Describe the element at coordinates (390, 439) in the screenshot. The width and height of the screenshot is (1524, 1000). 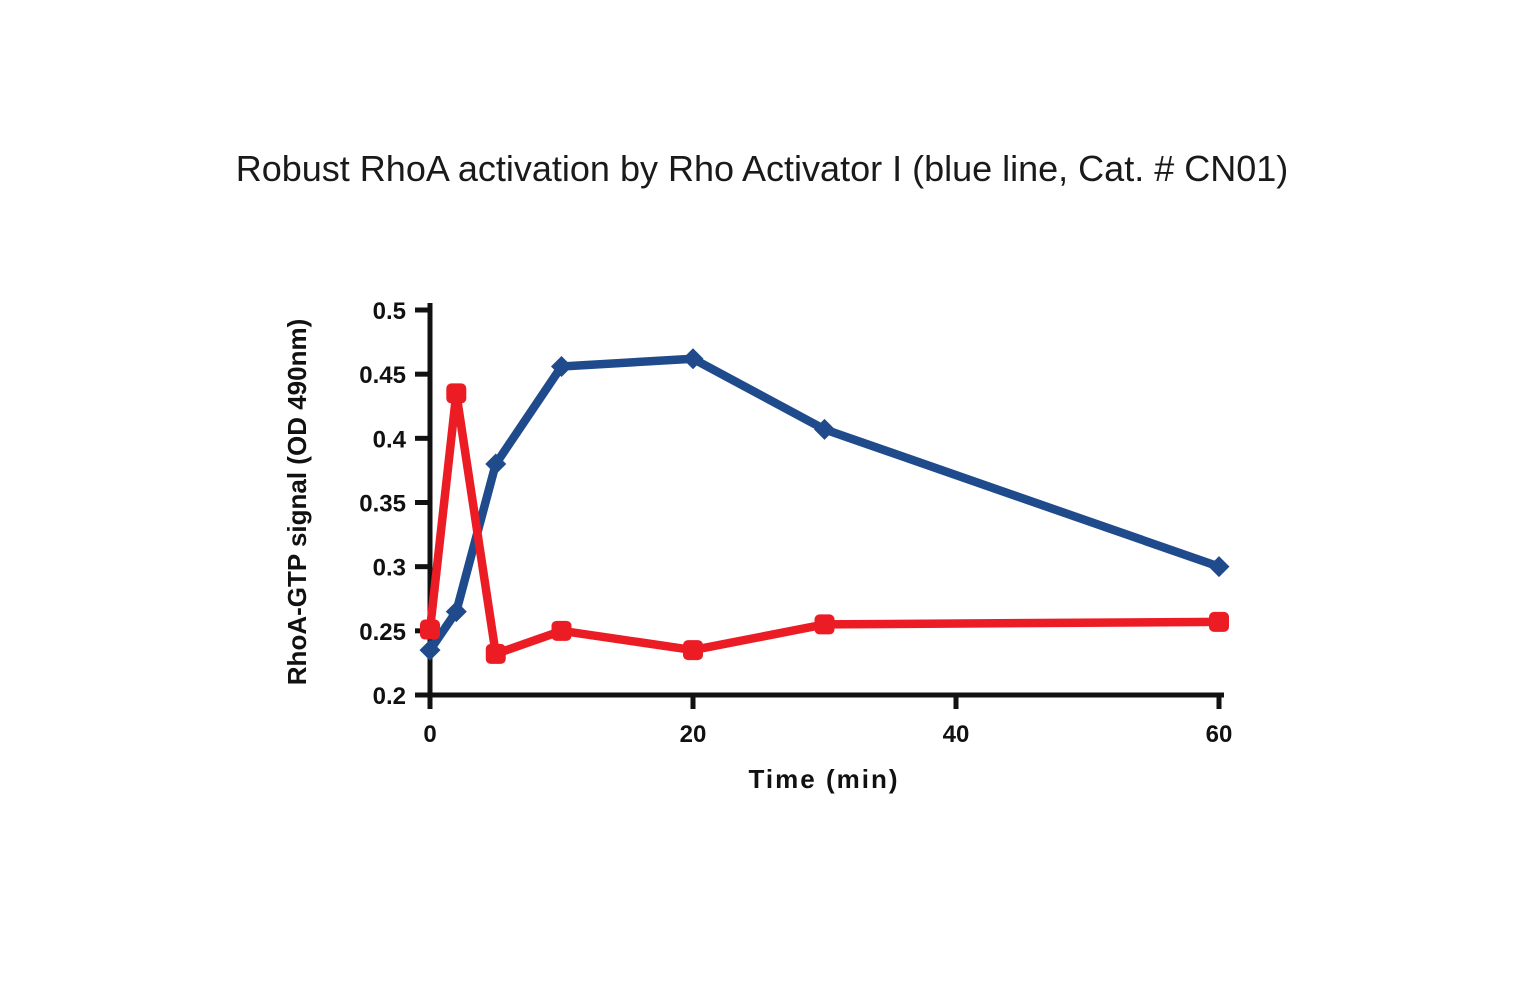
I see `y-tick-label: 0.4` at that location.